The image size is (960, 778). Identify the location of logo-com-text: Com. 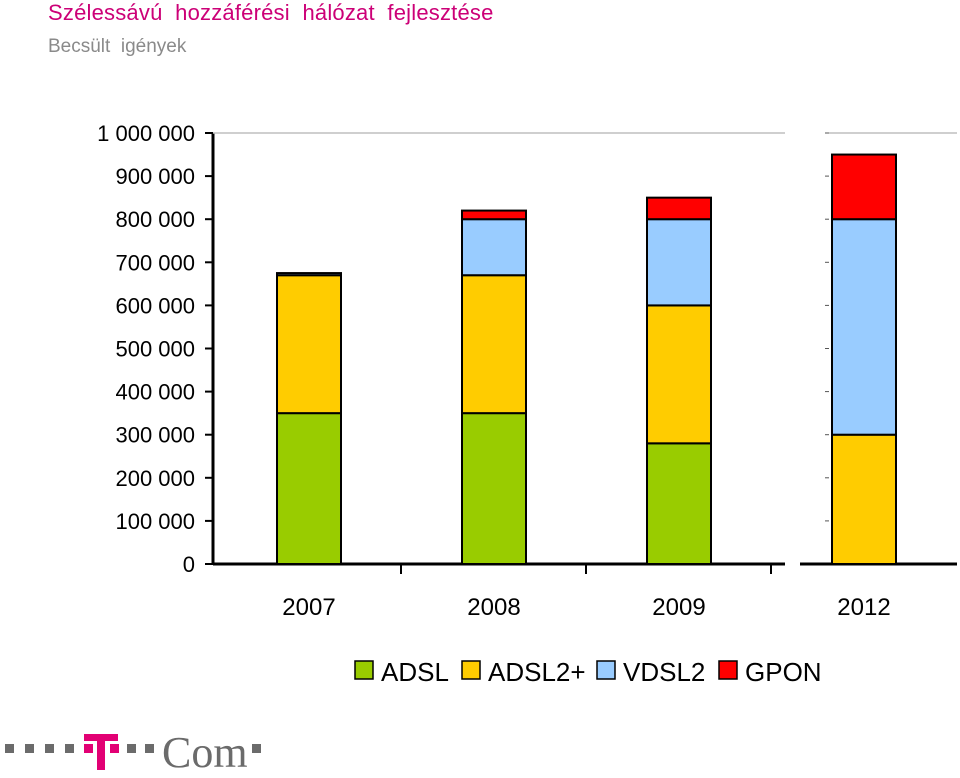
(205, 752).